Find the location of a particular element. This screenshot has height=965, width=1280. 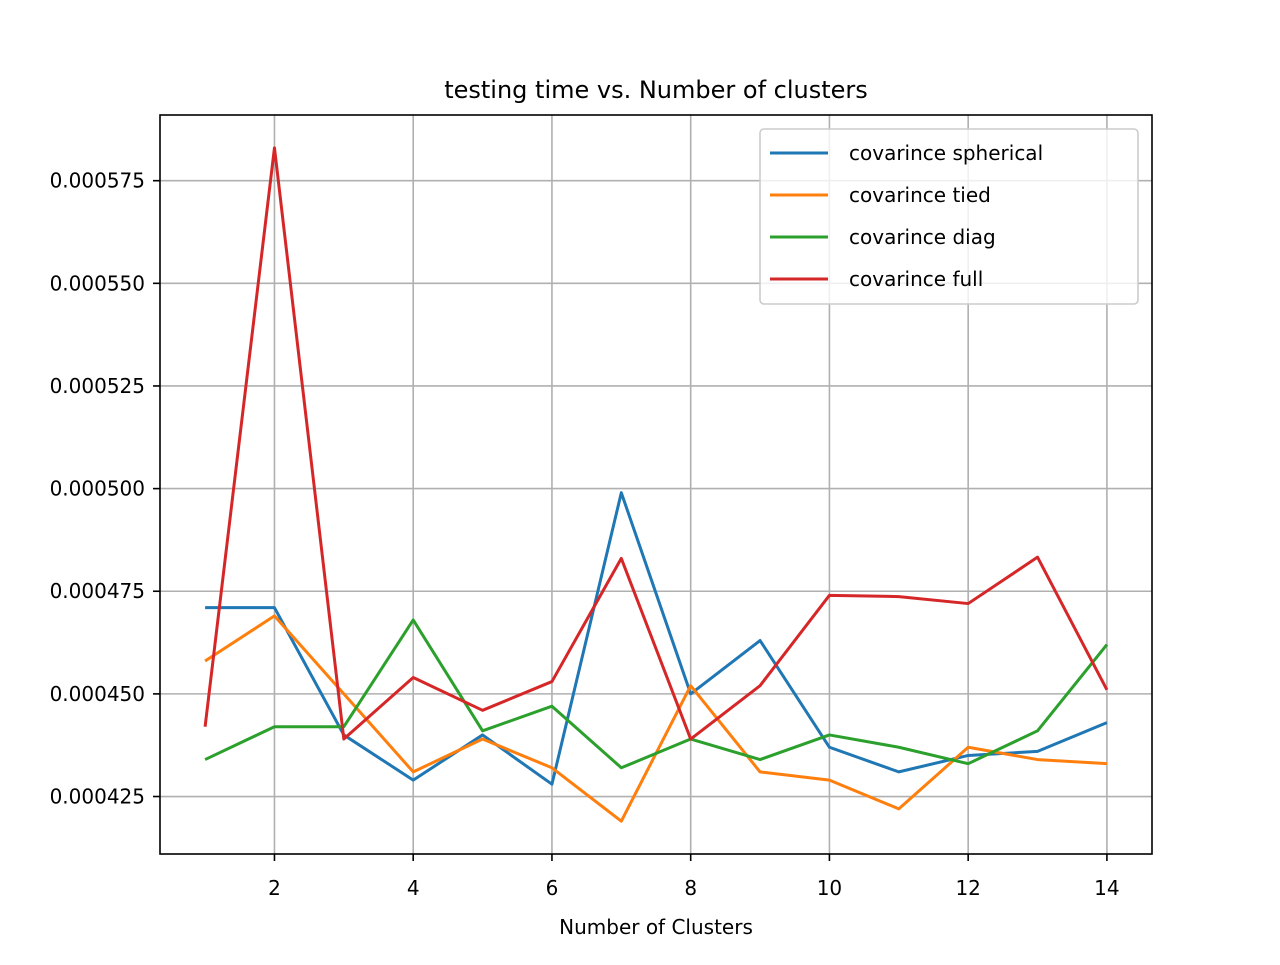

x-tick-label: 2 is located at coordinates (274, 888).